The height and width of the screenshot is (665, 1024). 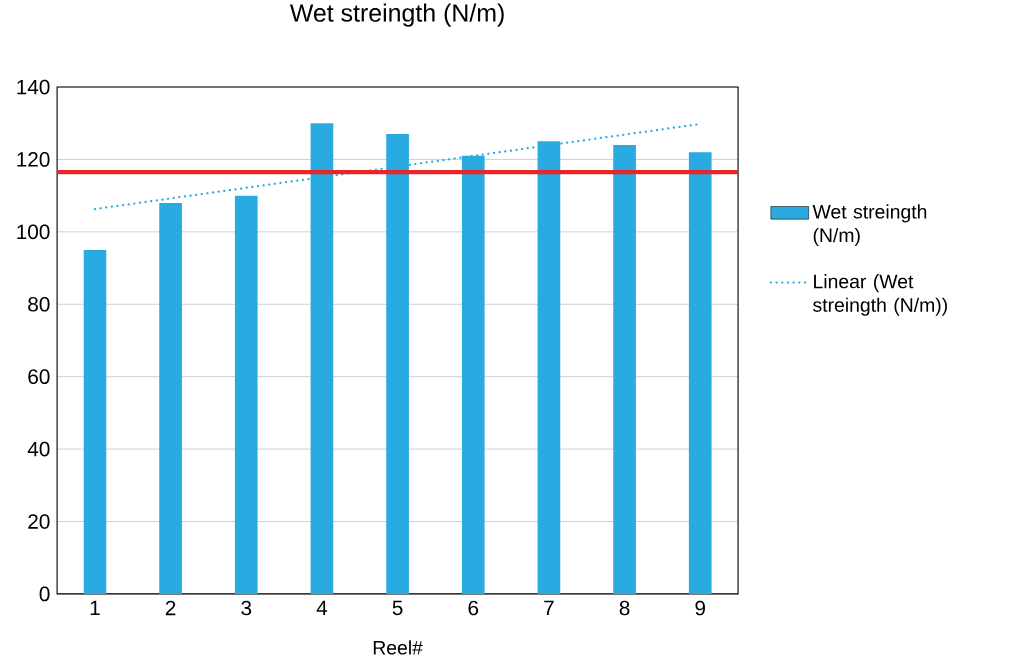 I want to click on x-axis-title: Reel#, so click(x=398, y=647).